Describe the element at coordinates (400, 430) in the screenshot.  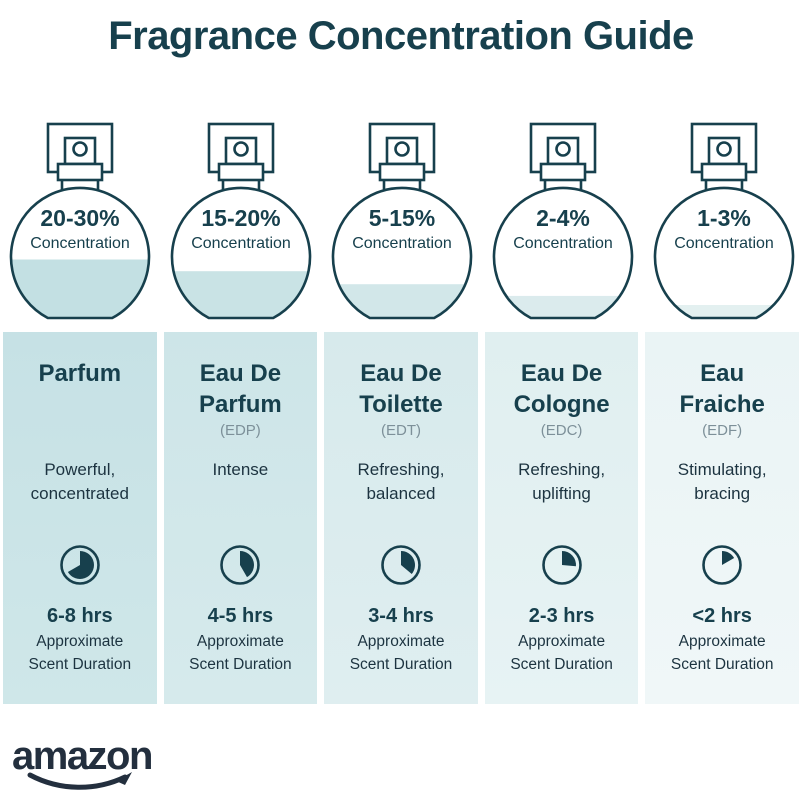
I see `fragrance-abbr: (EDT)` at that location.